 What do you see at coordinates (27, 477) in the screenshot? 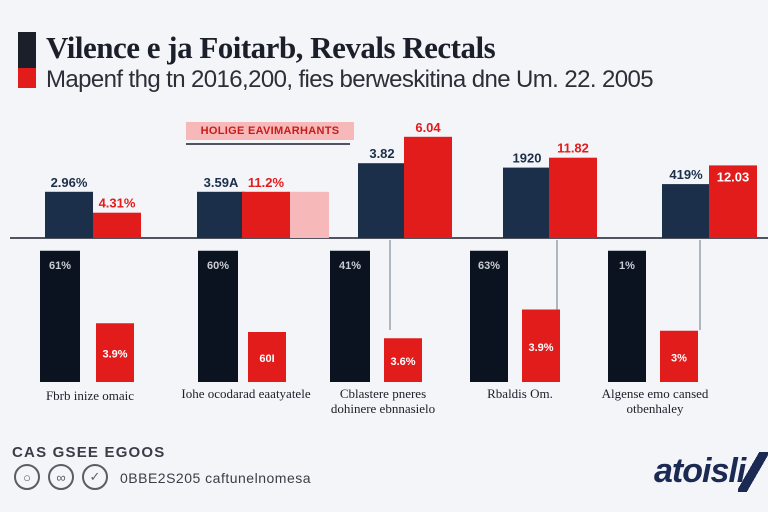
I see `share-icon: ○` at bounding box center [27, 477].